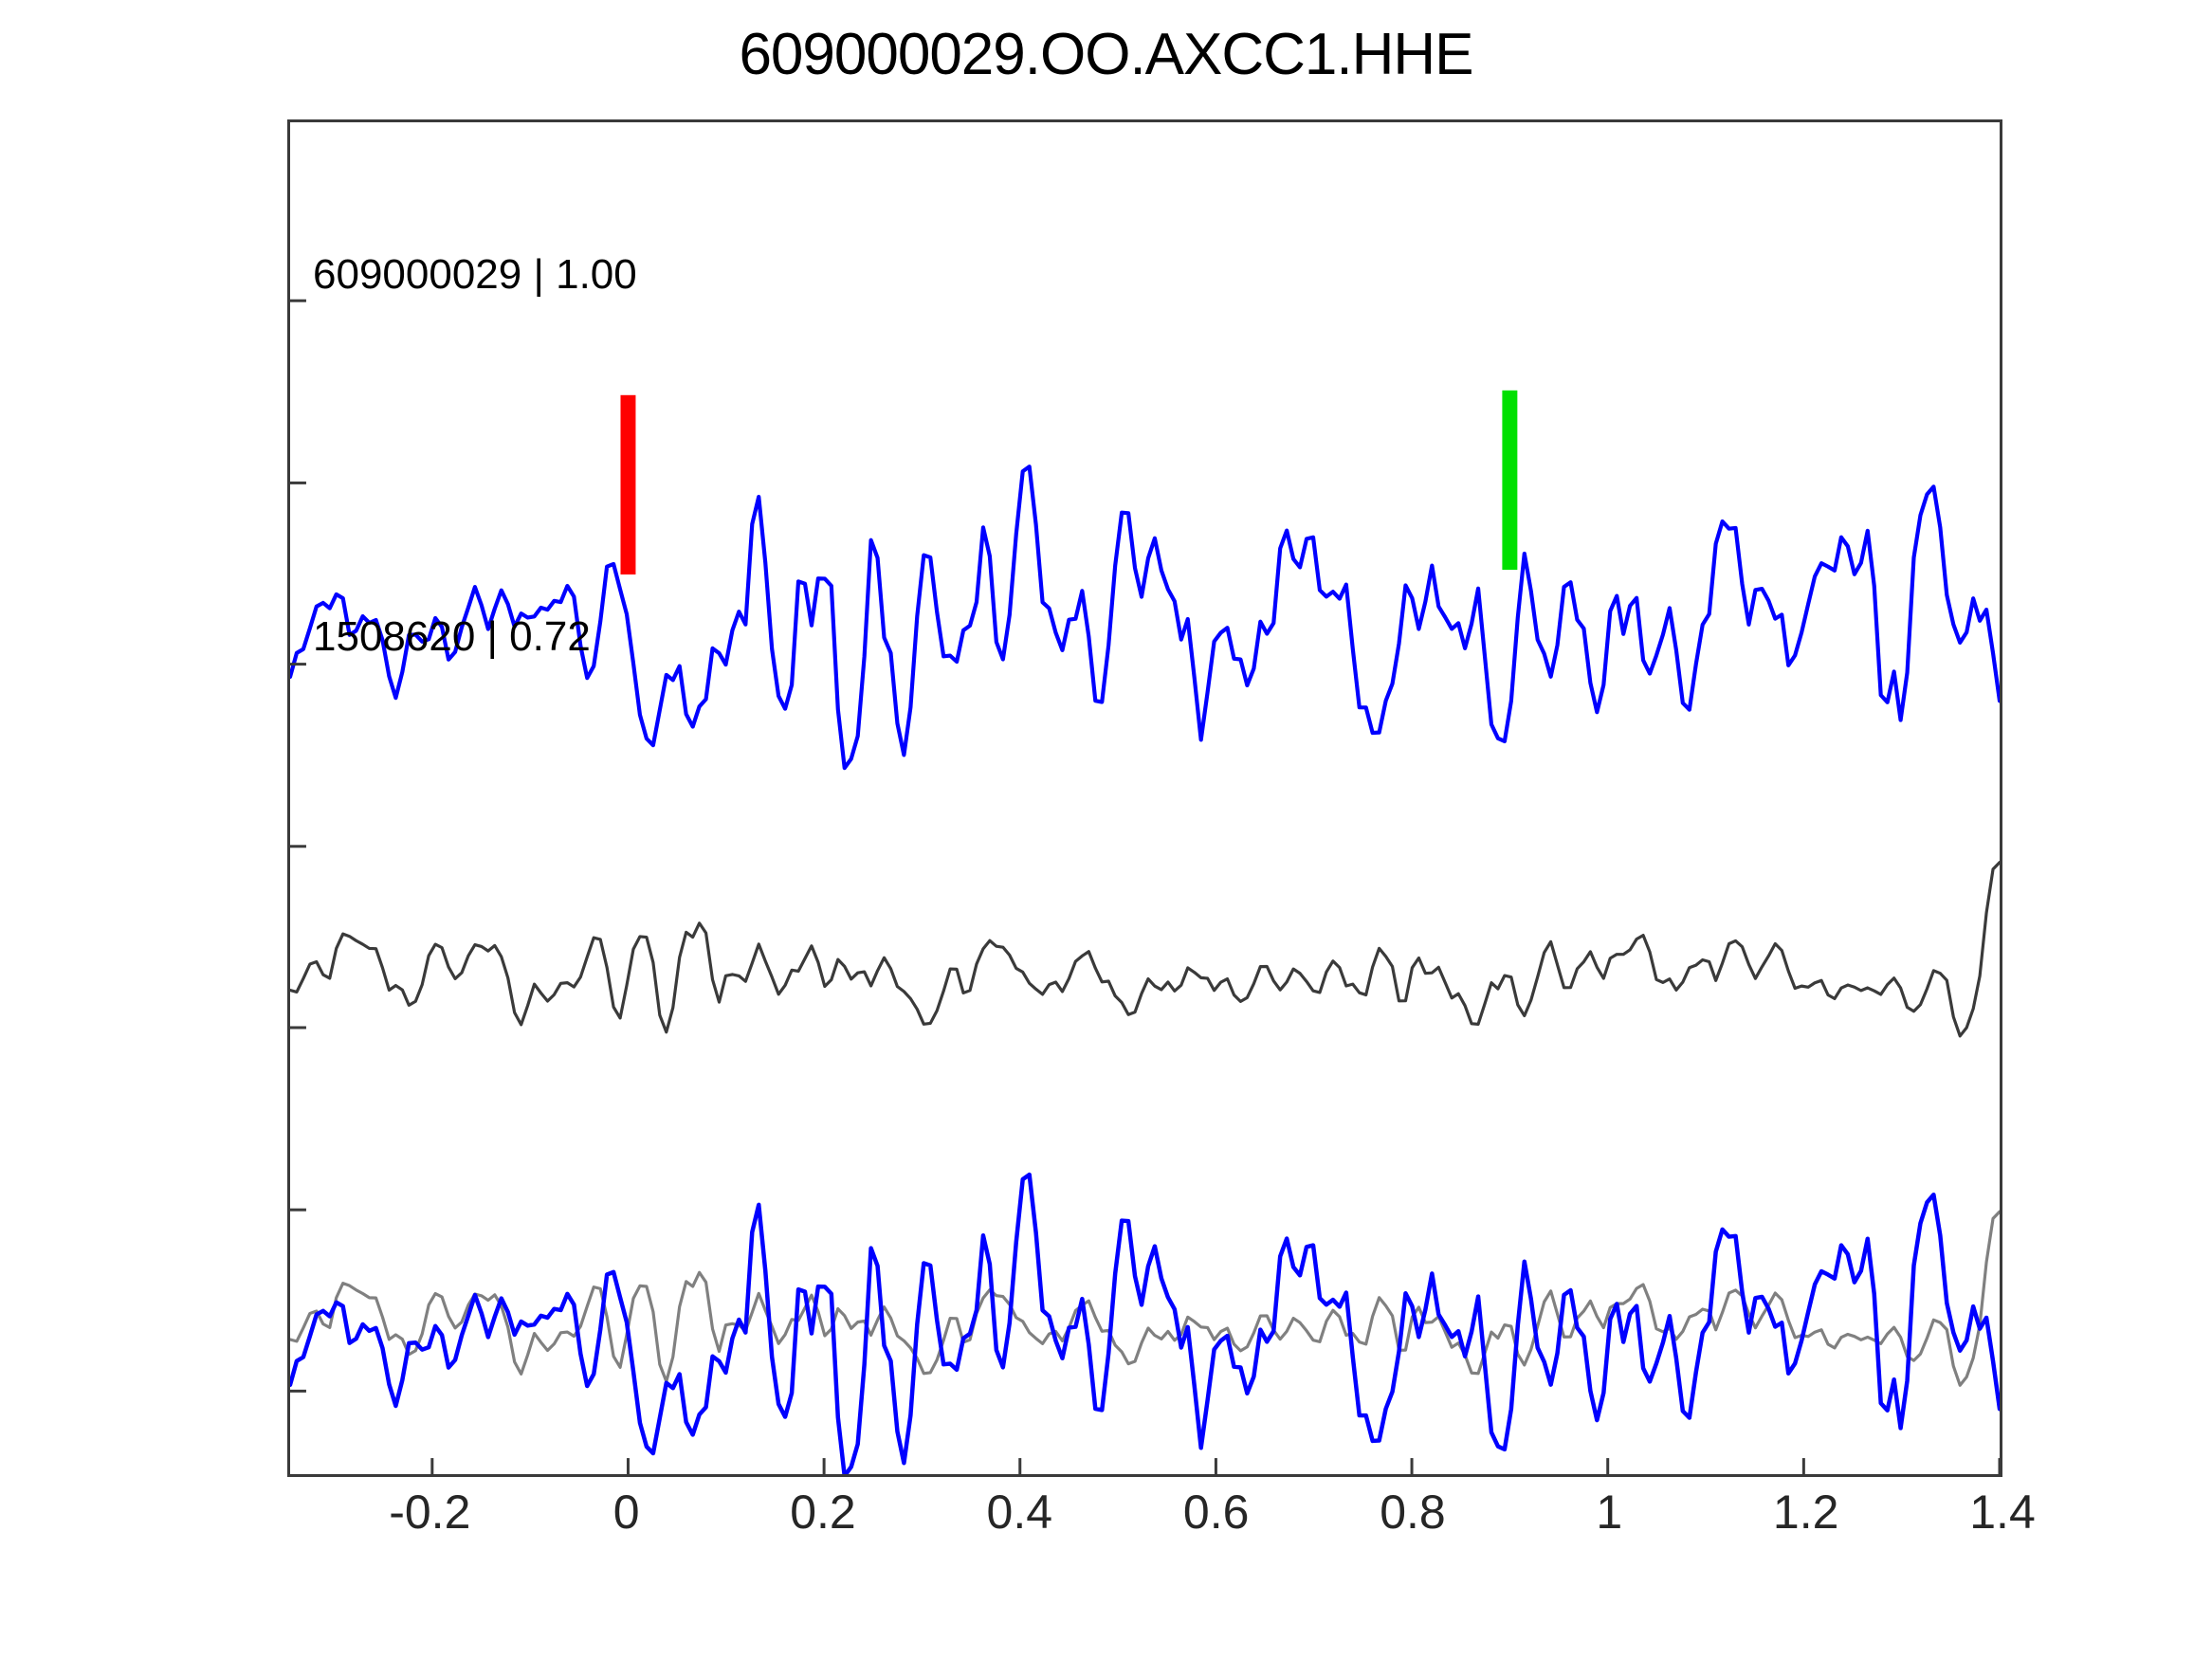 The width and height of the screenshot is (2212, 1659). I want to click on waveform-path-detection-waveform, so click(1145, 949).